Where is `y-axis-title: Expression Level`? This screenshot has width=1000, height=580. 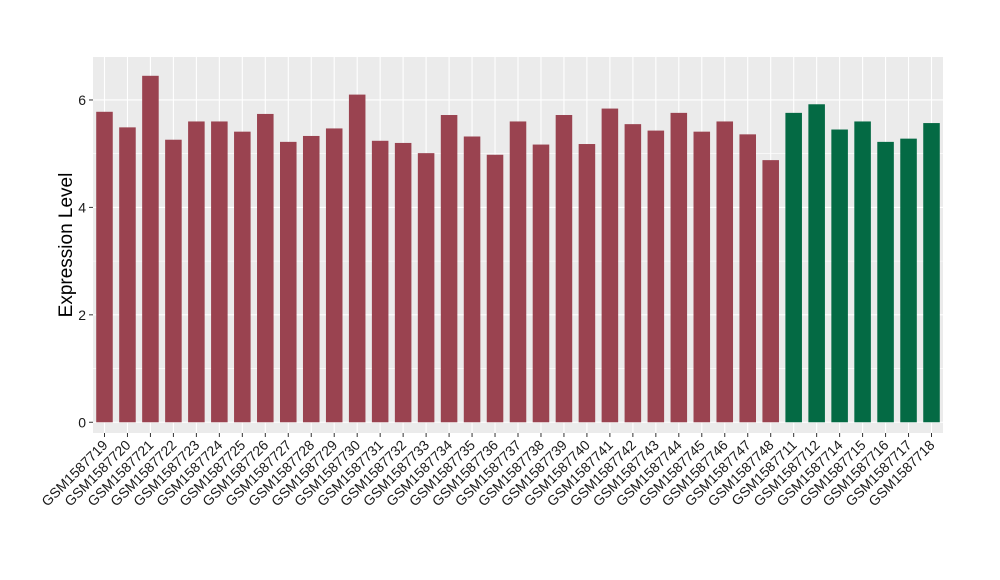 y-axis-title: Expression Level is located at coordinates (66, 245).